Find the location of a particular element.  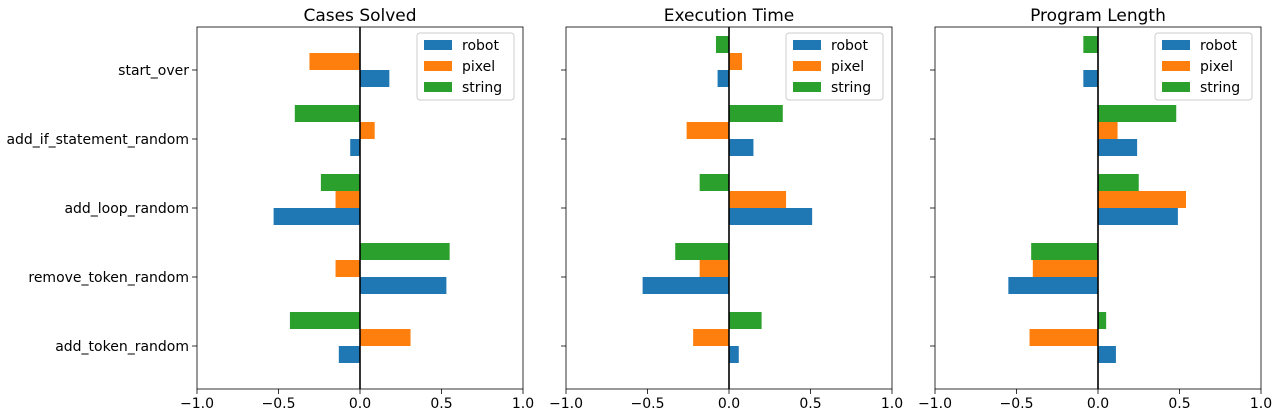

category-label: add_token_random is located at coordinates (122, 347).